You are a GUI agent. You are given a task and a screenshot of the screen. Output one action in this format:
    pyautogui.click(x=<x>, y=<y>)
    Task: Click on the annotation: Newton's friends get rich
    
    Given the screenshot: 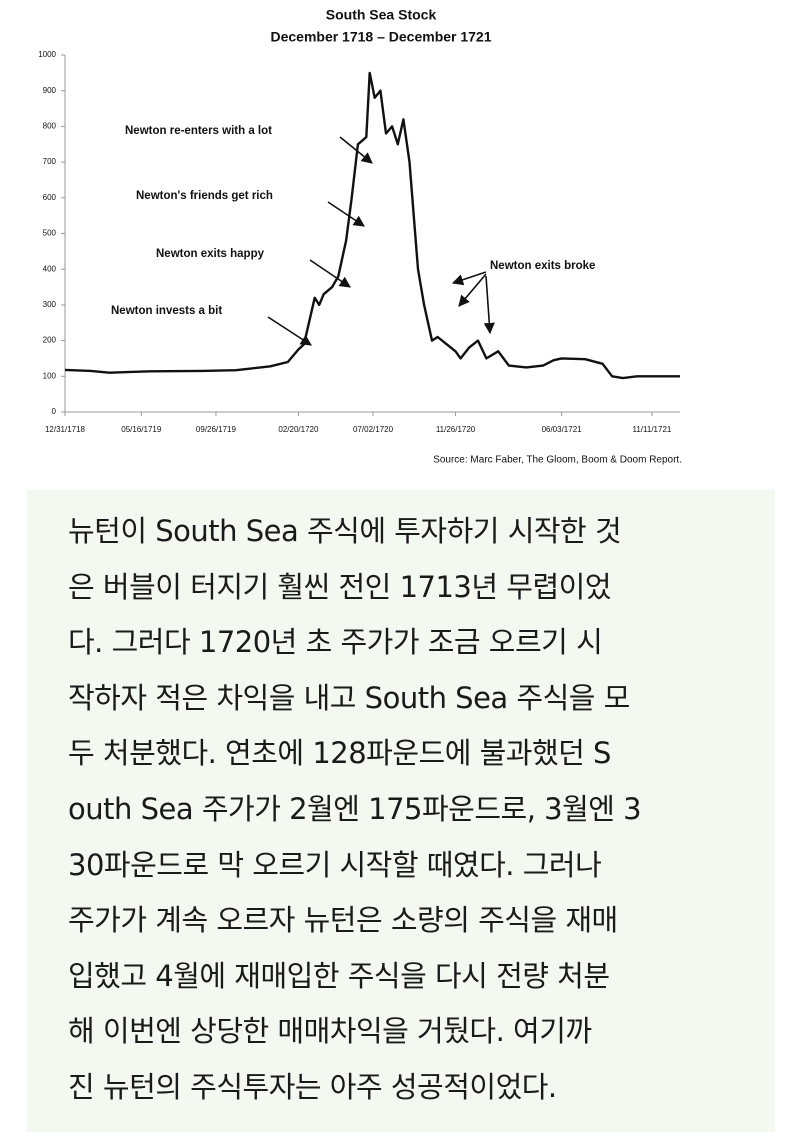 What is the action you would take?
    pyautogui.click(x=204, y=196)
    